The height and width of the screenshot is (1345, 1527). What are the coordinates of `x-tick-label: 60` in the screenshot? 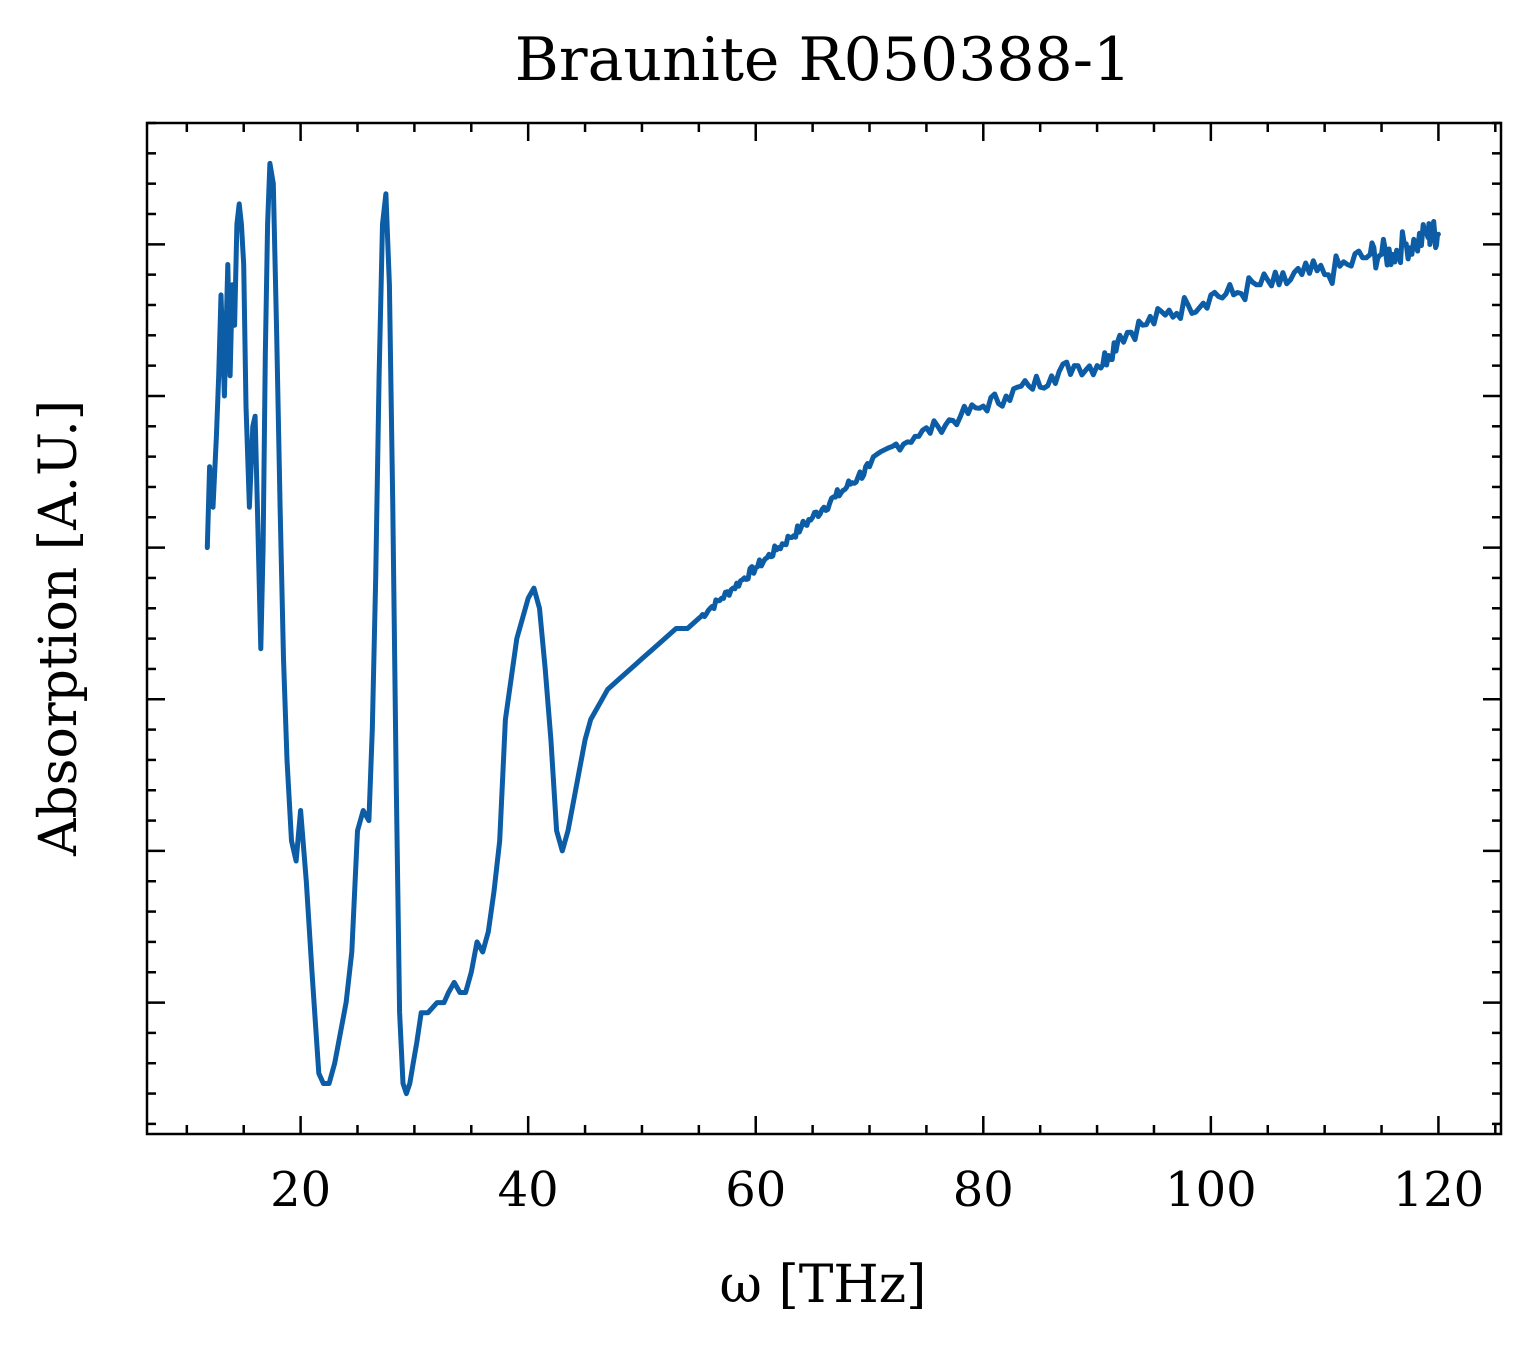 It's located at (755, 1190).